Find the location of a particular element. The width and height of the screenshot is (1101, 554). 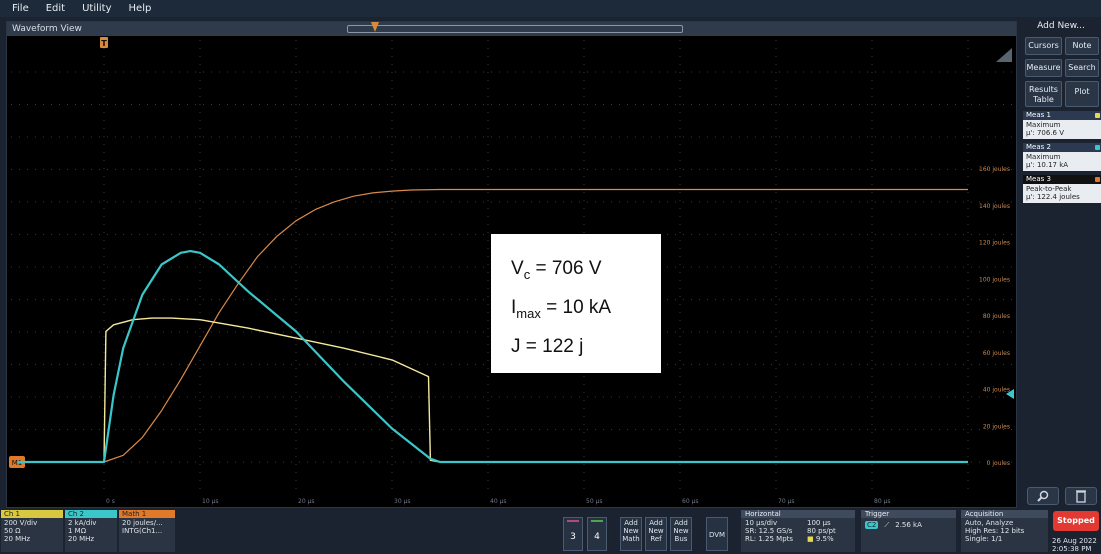

ch2-badge: Ch 2 2 kA/div 1 MΩ 20 MHz is located at coordinates (91, 531).